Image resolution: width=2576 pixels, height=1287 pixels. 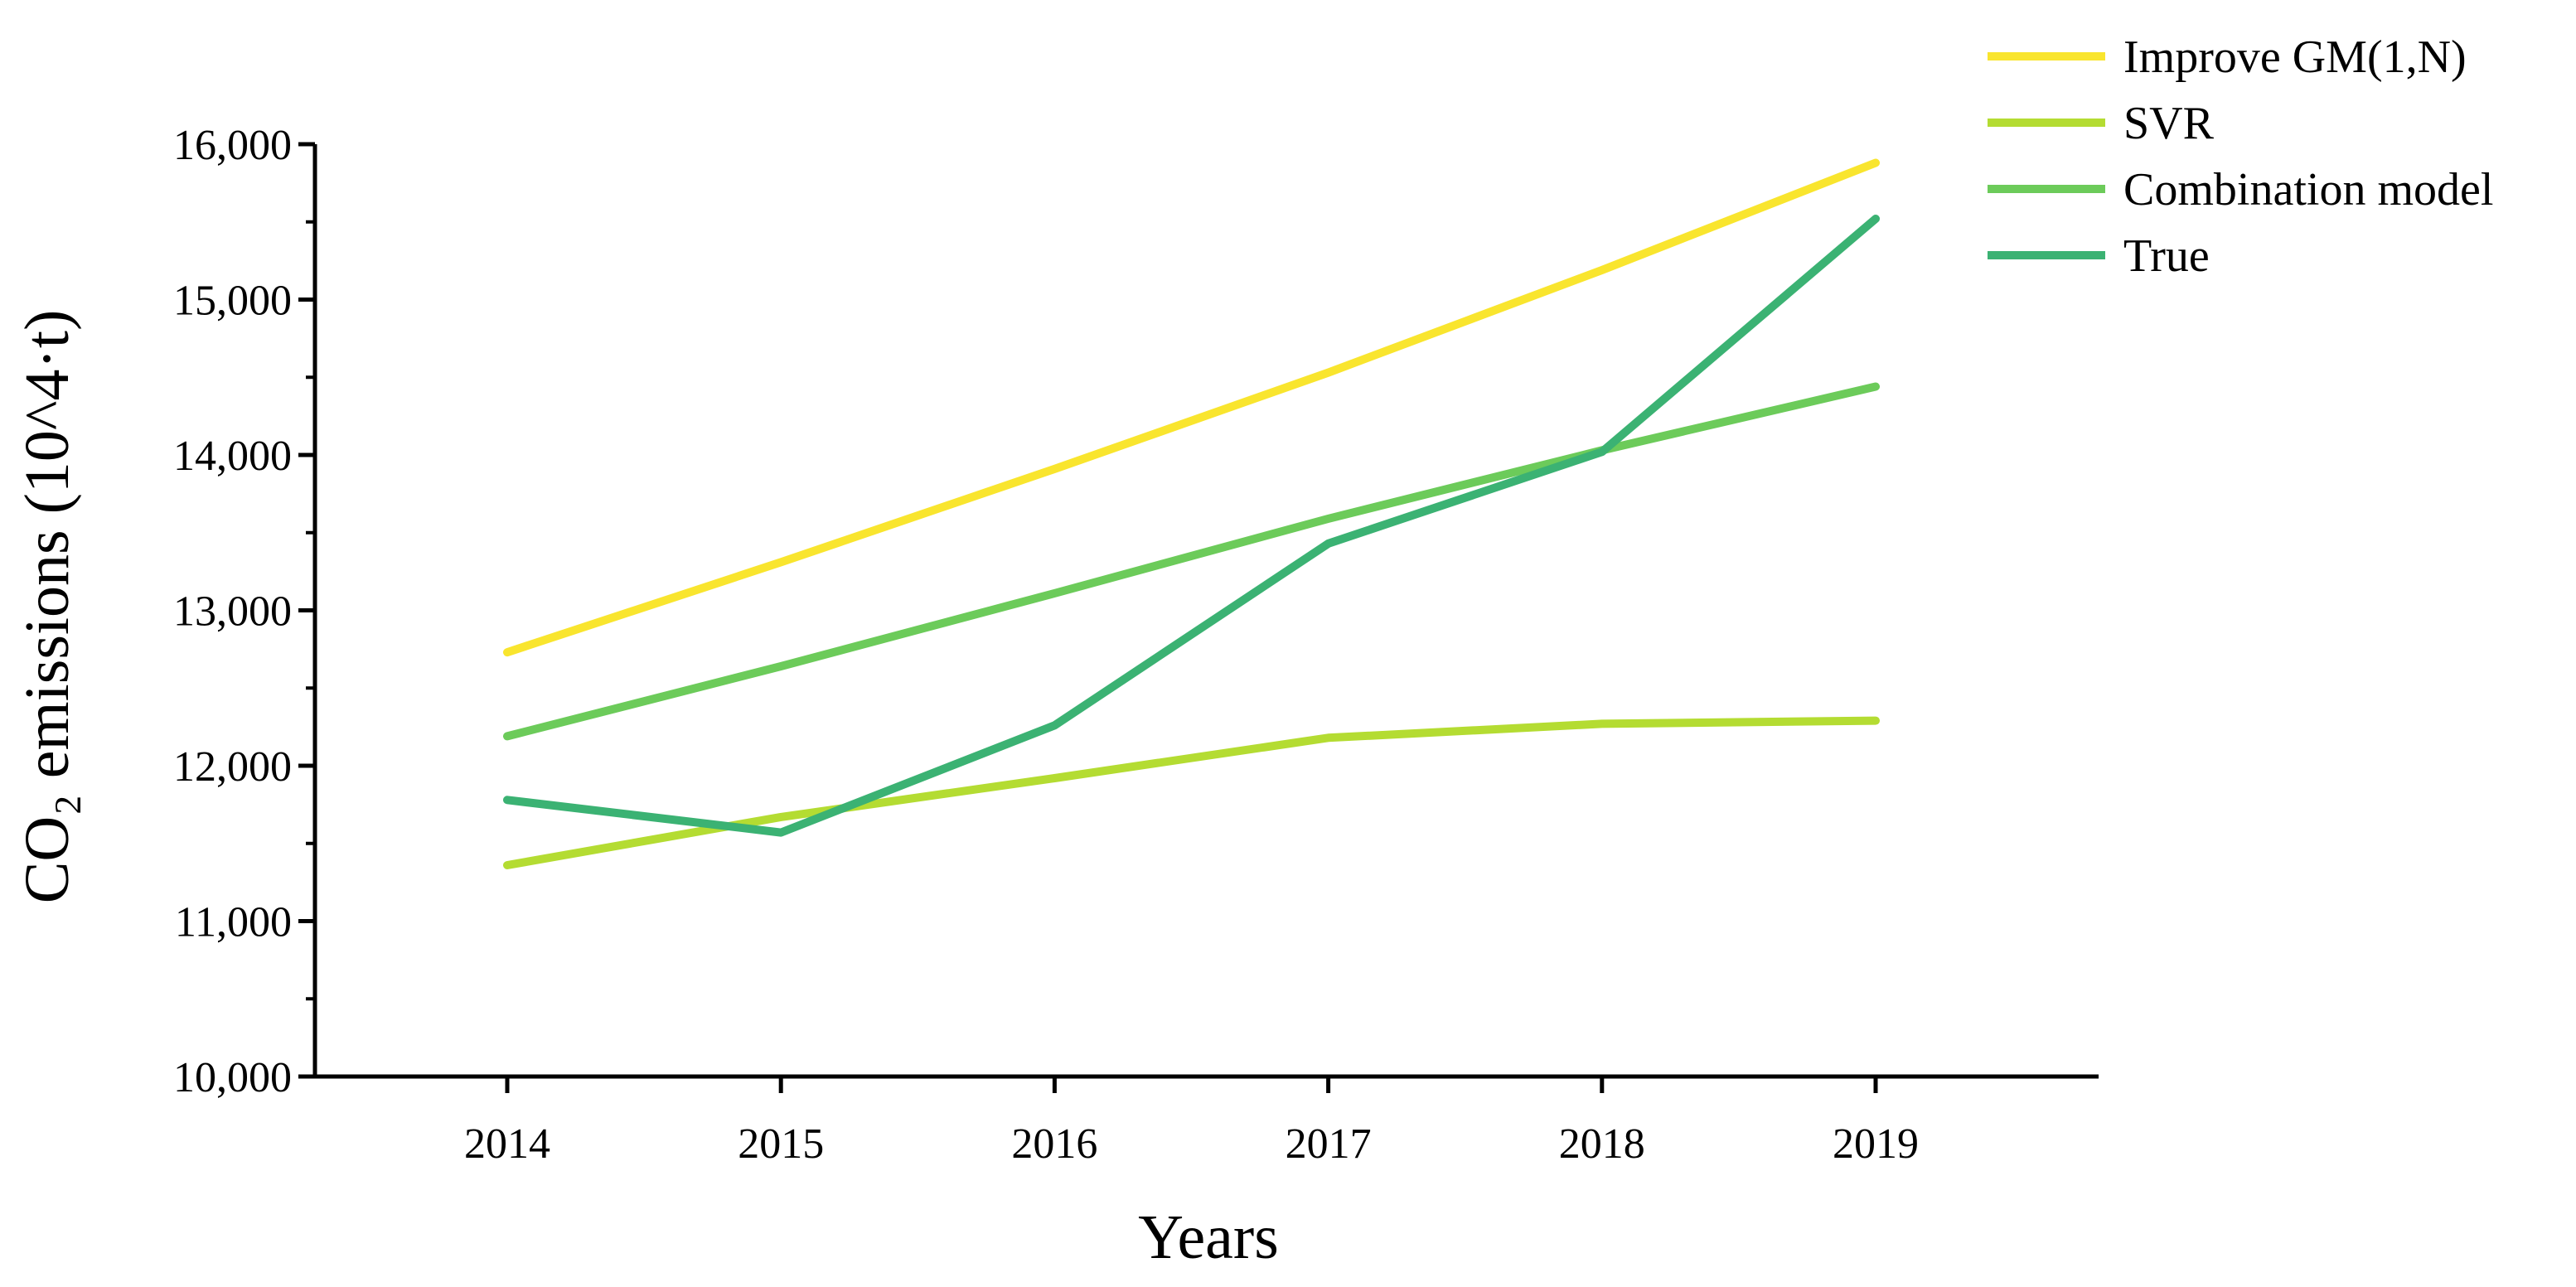 What do you see at coordinates (233, 612) in the screenshot?
I see `y-tick-label: 13,000` at bounding box center [233, 612].